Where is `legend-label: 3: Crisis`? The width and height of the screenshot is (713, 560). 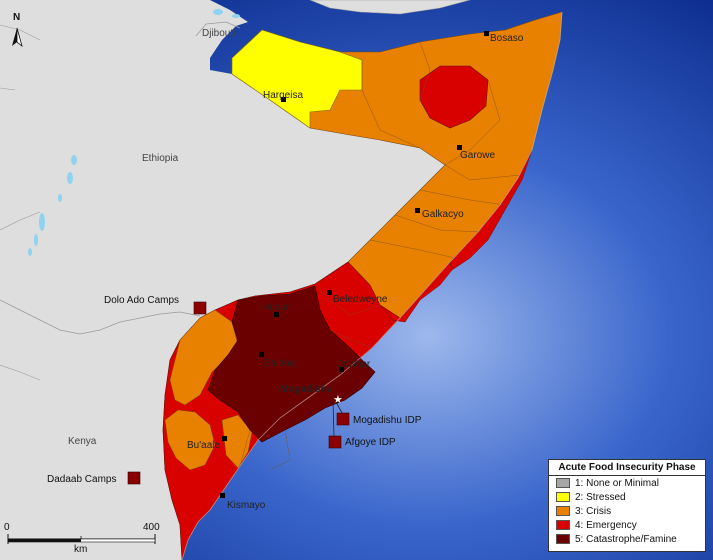
legend-label: 3: Crisis is located at coordinates (593, 511).